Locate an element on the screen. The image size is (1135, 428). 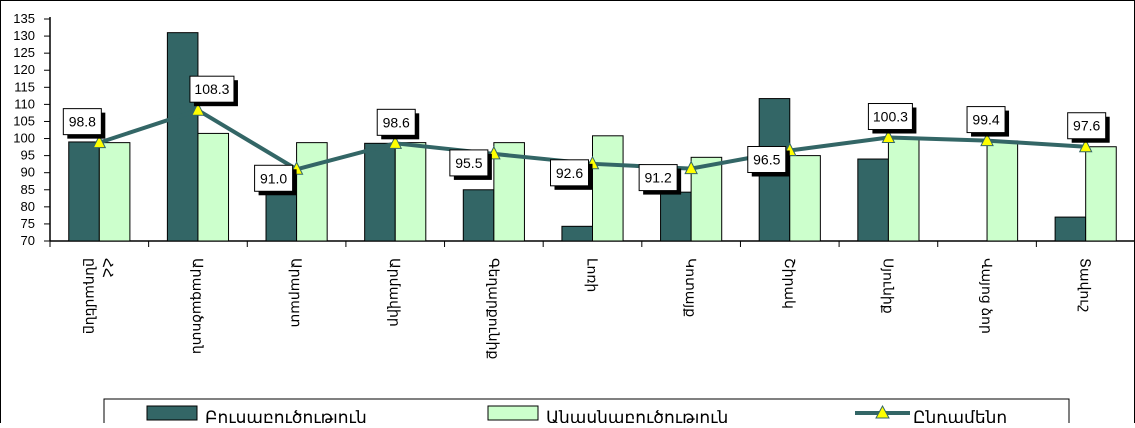
data-label: 92.6 is located at coordinates (569, 173).